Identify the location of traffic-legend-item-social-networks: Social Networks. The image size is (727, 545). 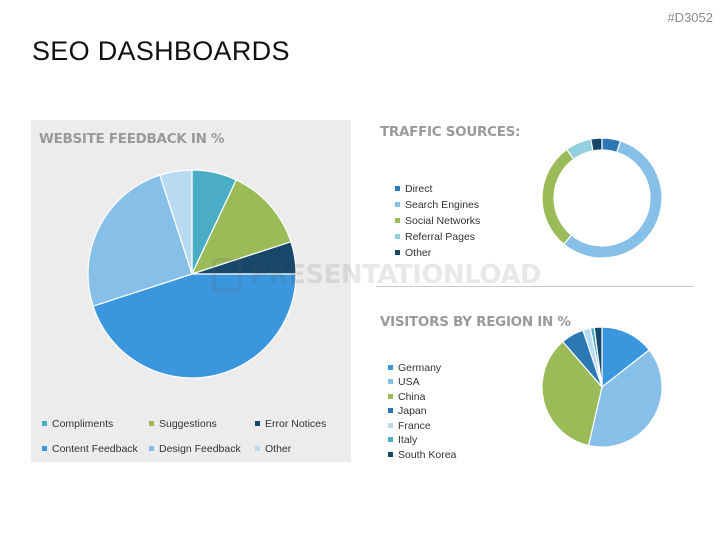
(437, 221).